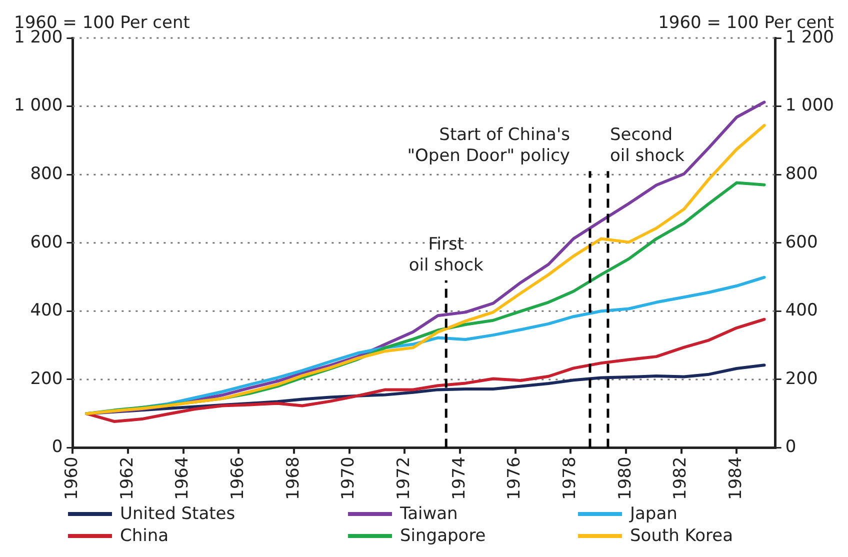 The width and height of the screenshot is (848, 557). Describe the element at coordinates (801, 174) in the screenshot. I see `y2-tick-label: 800` at that location.